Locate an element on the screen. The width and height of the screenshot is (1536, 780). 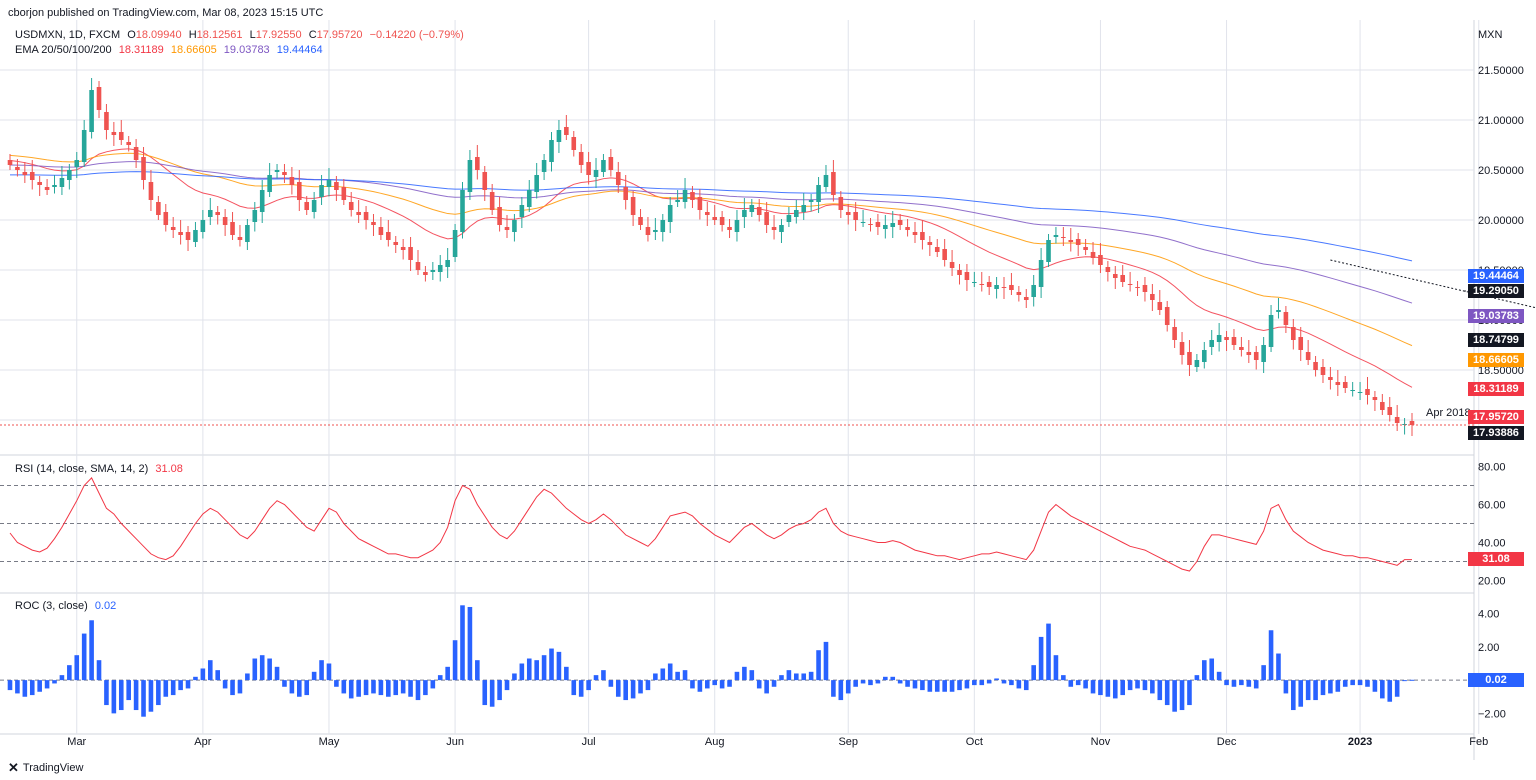
low-label: L is located at coordinates (252, 35).